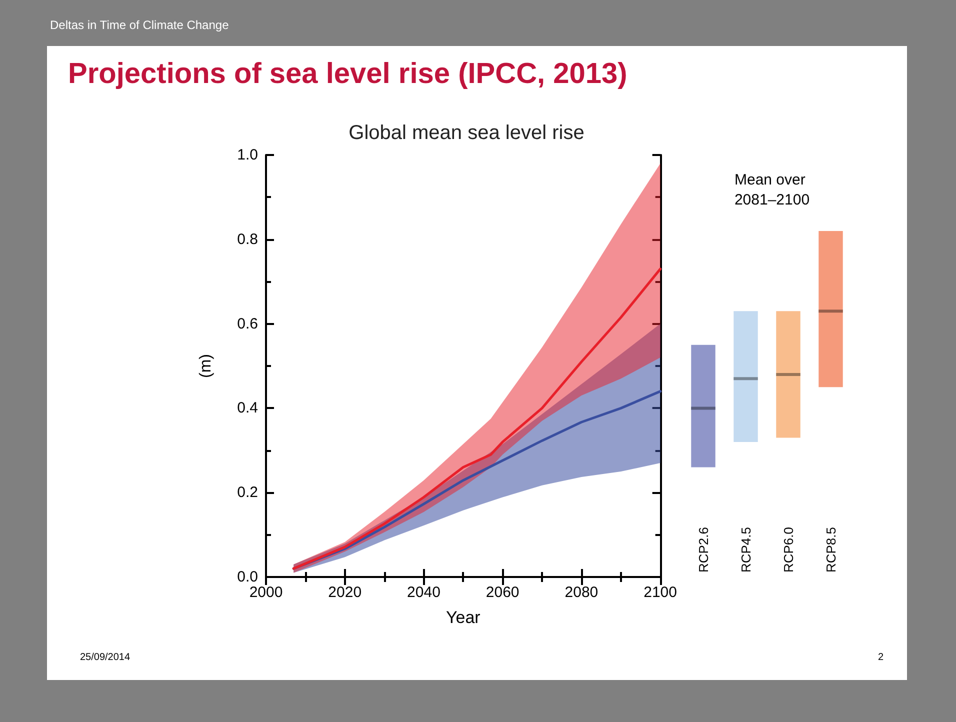 The width and height of the screenshot is (956, 722). Describe the element at coordinates (423, 592) in the screenshot. I see `x-tick-label: 2040` at that location.